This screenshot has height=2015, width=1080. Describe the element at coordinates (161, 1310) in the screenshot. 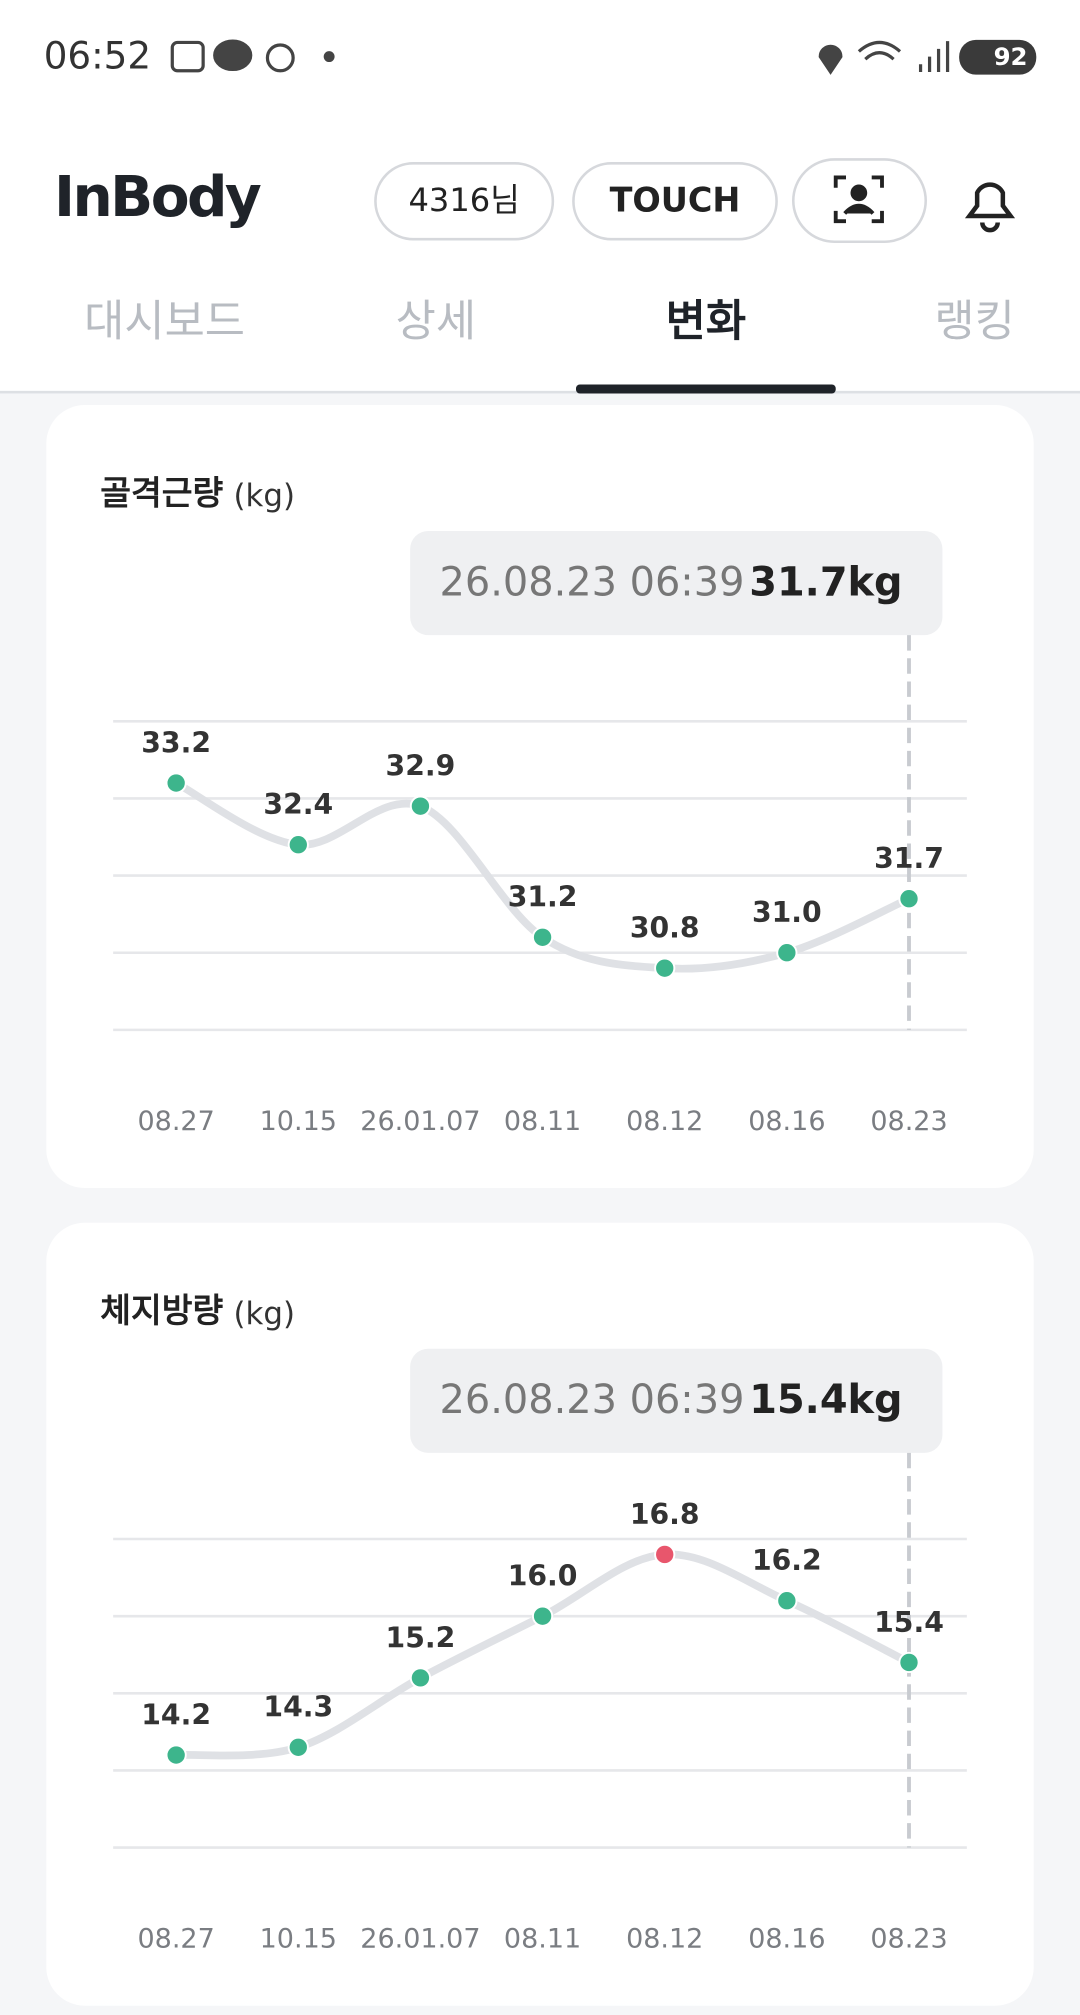

I see `chart-title: 체지방량` at that location.